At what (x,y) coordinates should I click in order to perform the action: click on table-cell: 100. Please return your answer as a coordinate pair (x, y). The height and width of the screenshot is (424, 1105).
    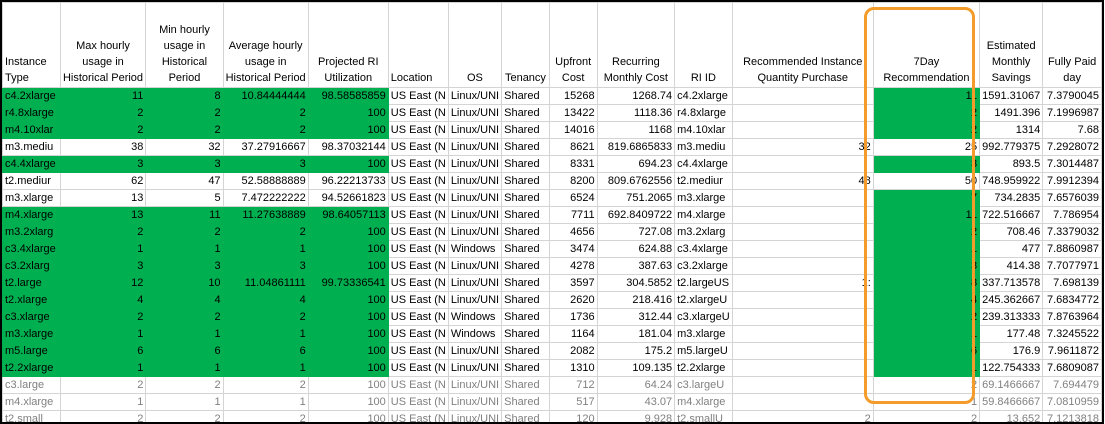
    Looking at the image, I should click on (348, 113).